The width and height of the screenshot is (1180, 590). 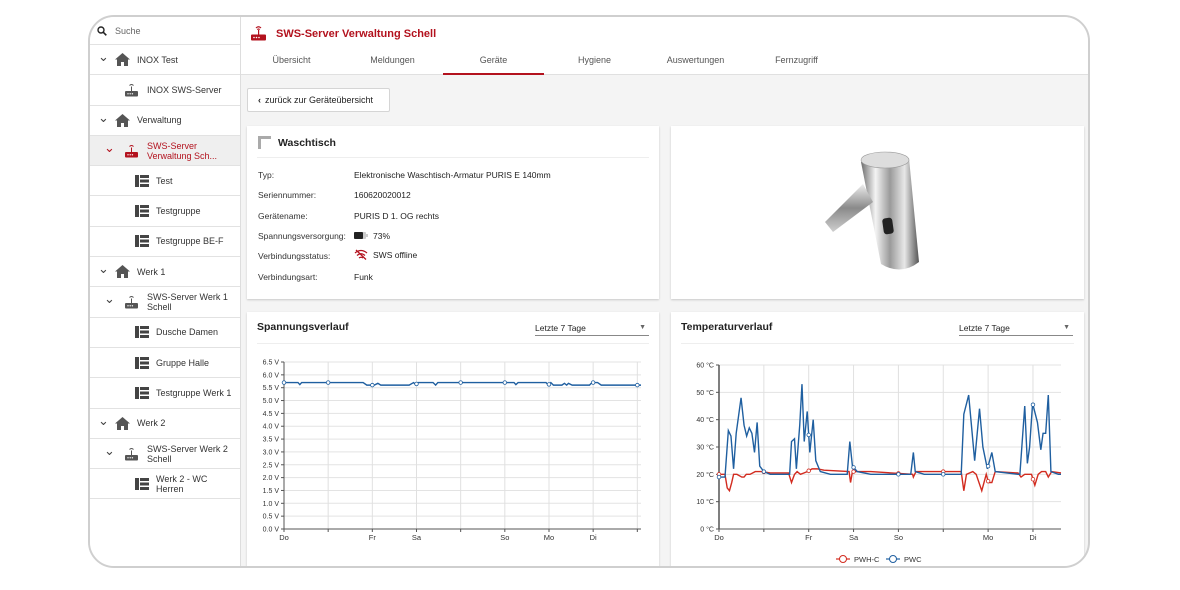 What do you see at coordinates (183, 362) in the screenshot?
I see `tree-item-label: Gruppe Halle` at bounding box center [183, 362].